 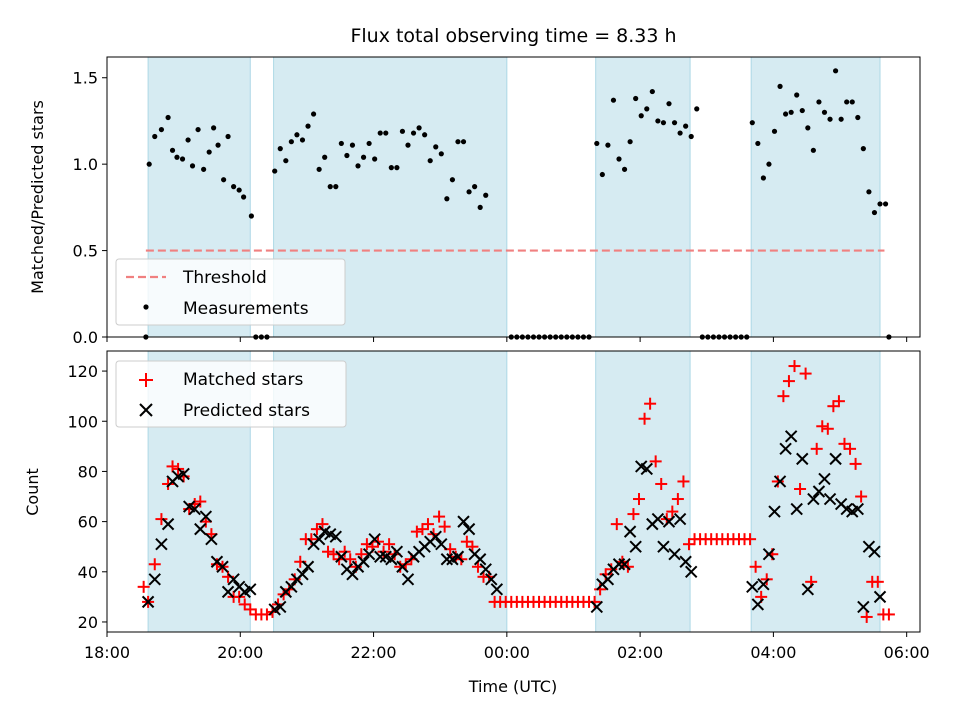 I want to click on top-y-axis-label: Matched/Predicted stars, so click(x=37, y=197).